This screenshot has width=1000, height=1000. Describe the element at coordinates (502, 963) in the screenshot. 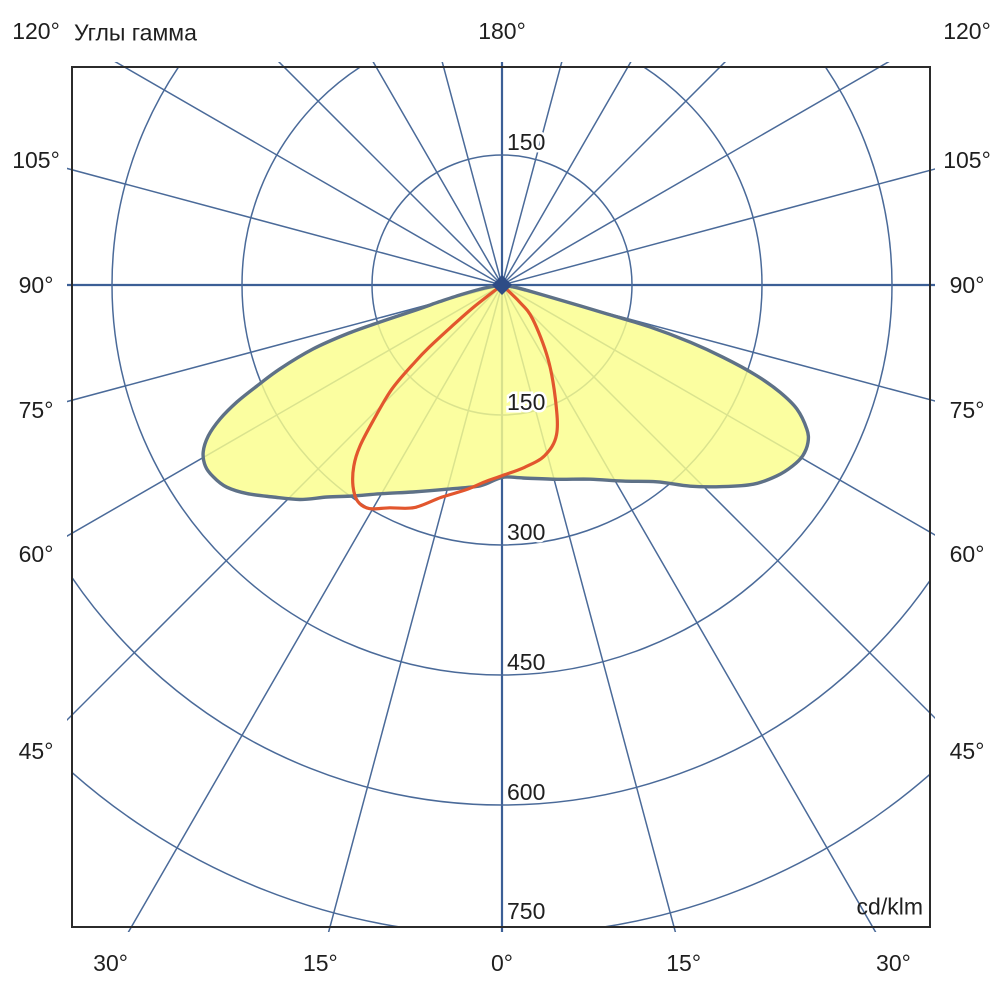

I see `gamma-label-bottom-0: 0°` at that location.